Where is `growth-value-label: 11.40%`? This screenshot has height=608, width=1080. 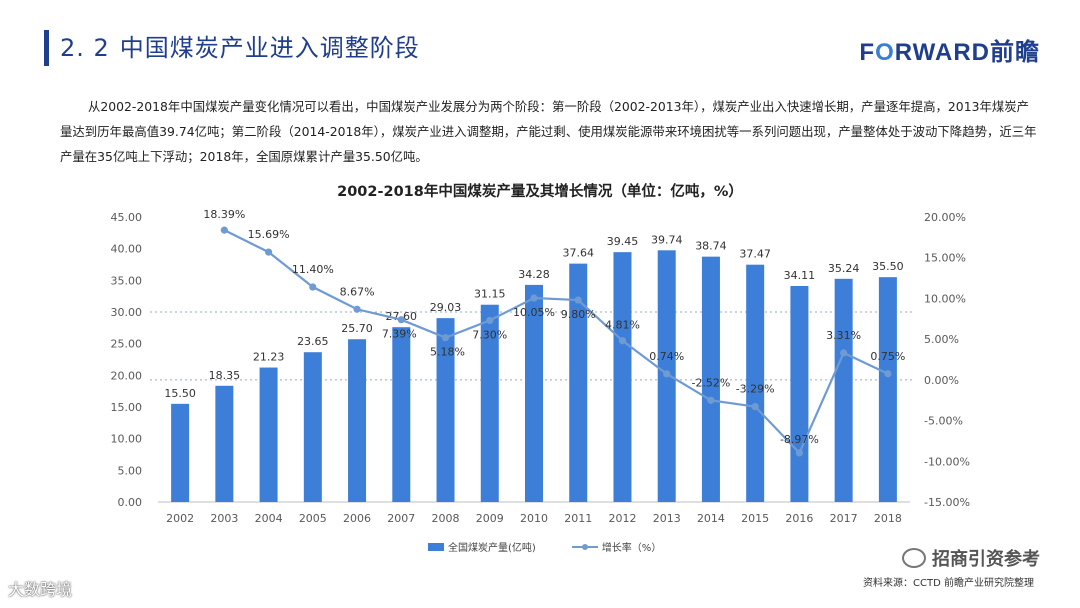
growth-value-label: 11.40% is located at coordinates (313, 269).